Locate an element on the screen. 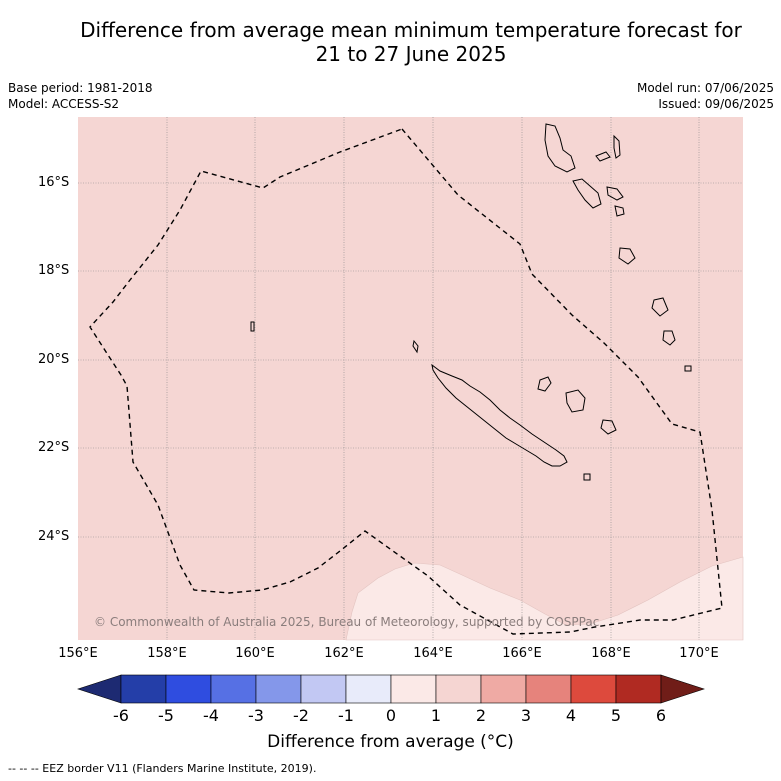 The width and height of the screenshot is (781, 781). vanuatu-efate is located at coordinates (627, 256).